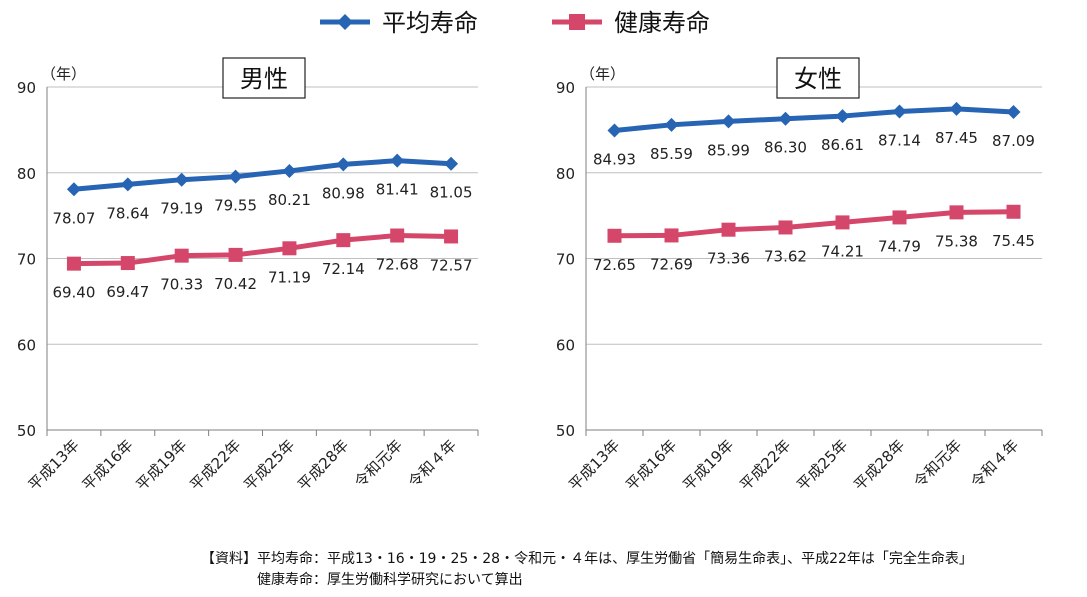  What do you see at coordinates (345, 22) in the screenshot?
I see `legend-marker-diamond-icon` at bounding box center [345, 22].